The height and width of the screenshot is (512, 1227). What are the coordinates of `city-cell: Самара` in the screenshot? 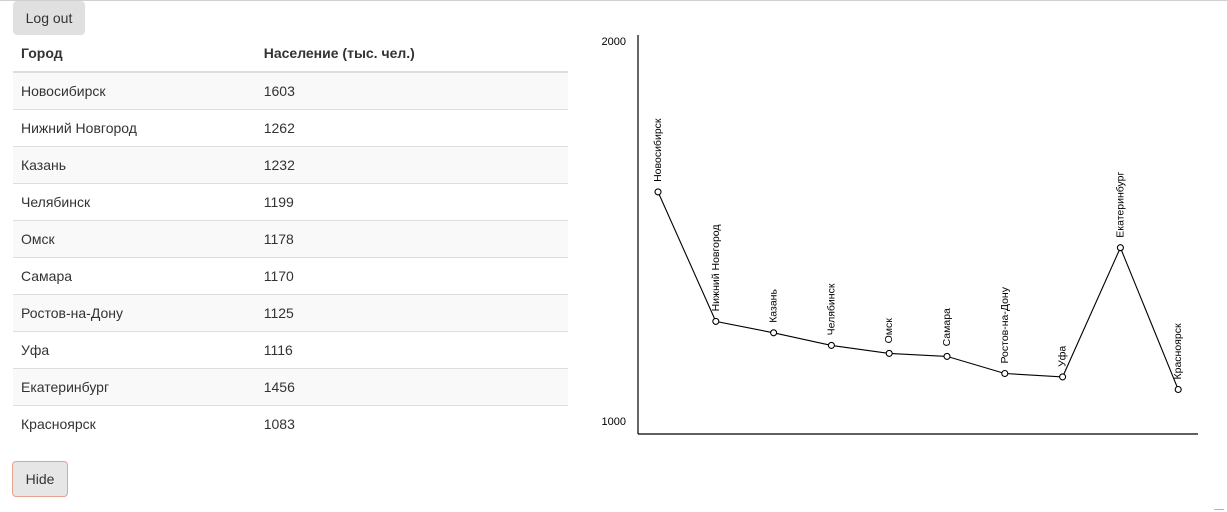 It's located at (135, 276).